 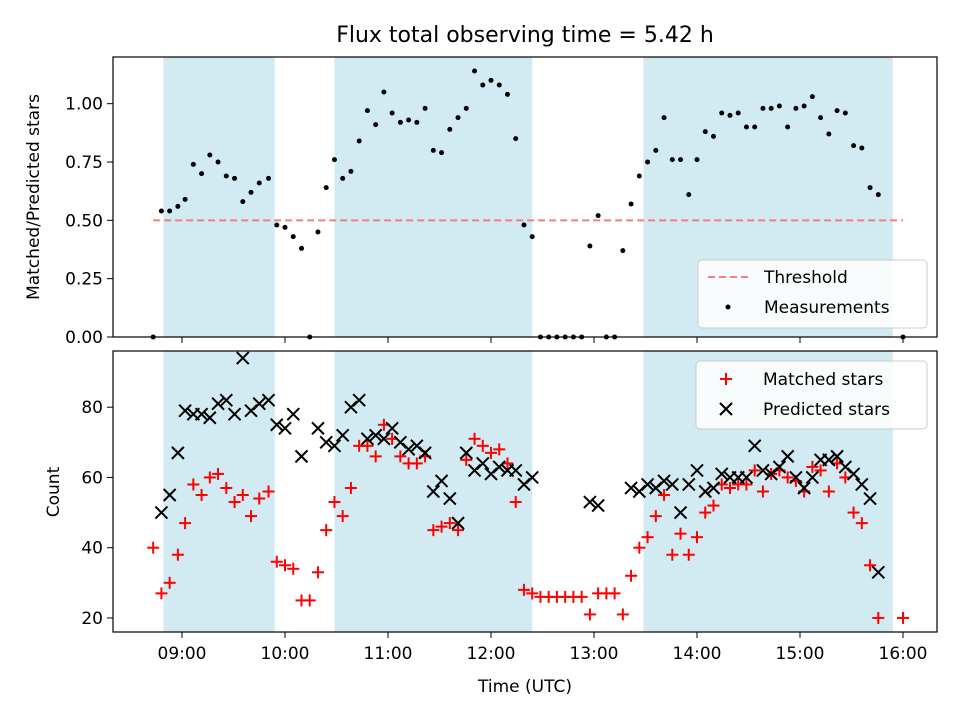 I want to click on top-shaded-interval, so click(x=219, y=197).